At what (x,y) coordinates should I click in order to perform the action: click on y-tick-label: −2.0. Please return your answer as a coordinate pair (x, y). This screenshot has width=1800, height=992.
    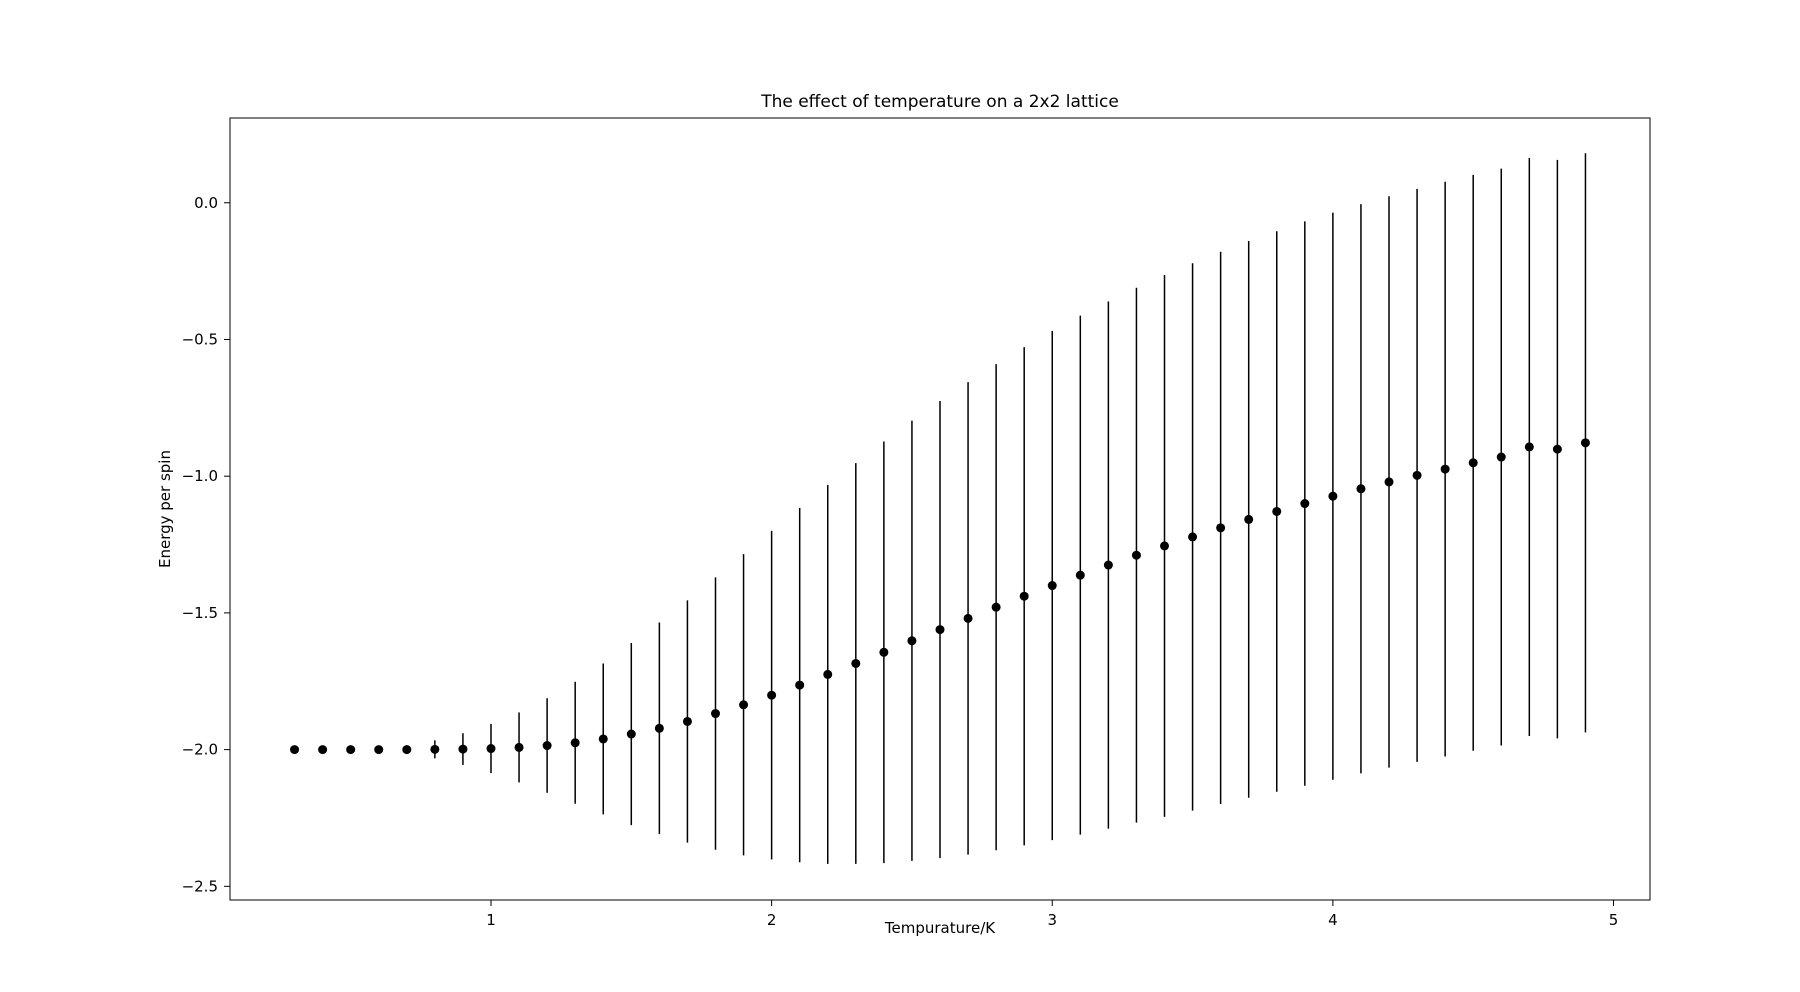
    Looking at the image, I should click on (200, 750).